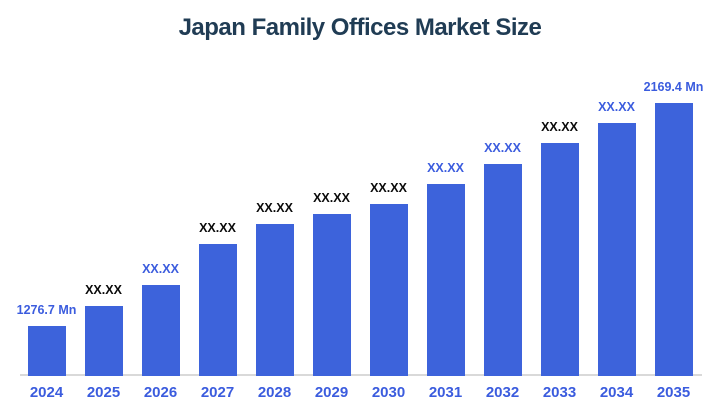  I want to click on value-label-2035: 2169.4 Mn, so click(673, 87).